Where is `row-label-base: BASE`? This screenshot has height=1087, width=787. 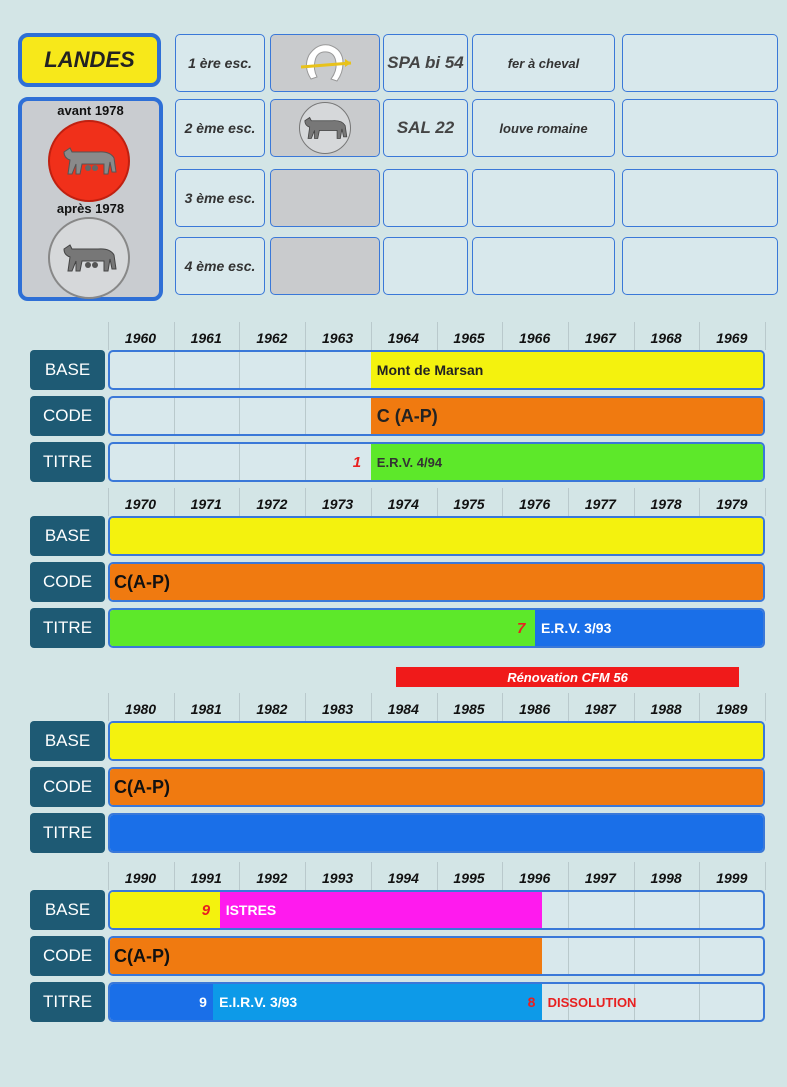
row-label-base: BASE is located at coordinates (67, 370).